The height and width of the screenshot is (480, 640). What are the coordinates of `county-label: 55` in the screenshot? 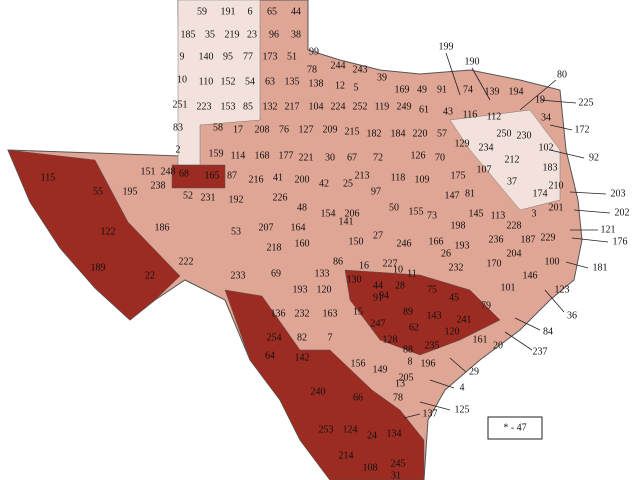 It's located at (98, 191).